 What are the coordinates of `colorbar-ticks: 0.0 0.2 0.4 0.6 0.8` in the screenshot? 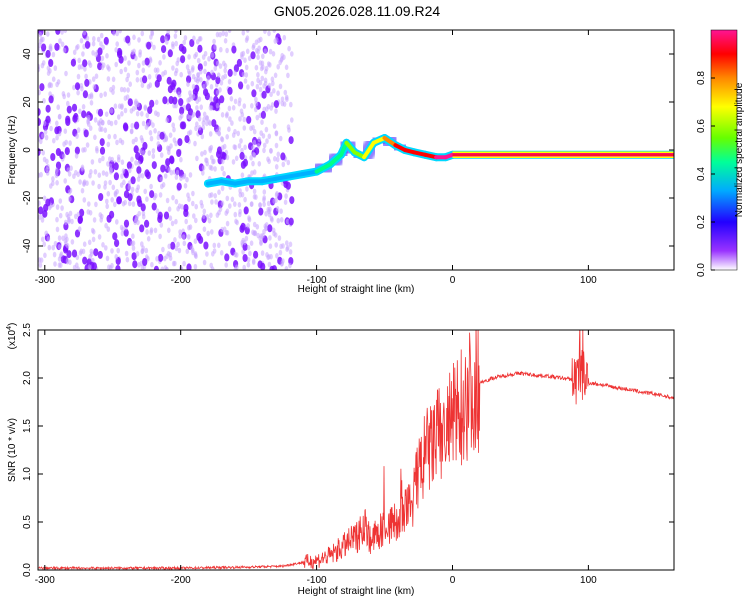 It's located at (705, 174).